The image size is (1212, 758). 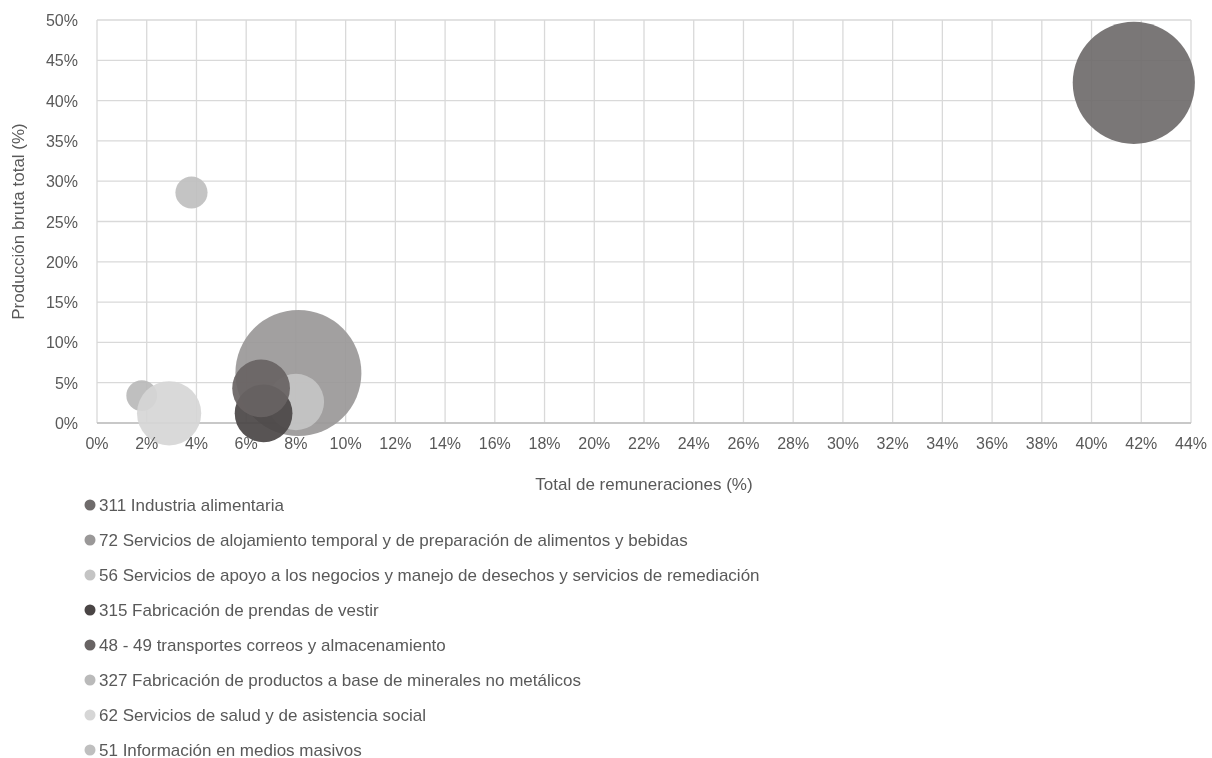 What do you see at coordinates (66, 423) in the screenshot?
I see `y-tick-label: 0%` at bounding box center [66, 423].